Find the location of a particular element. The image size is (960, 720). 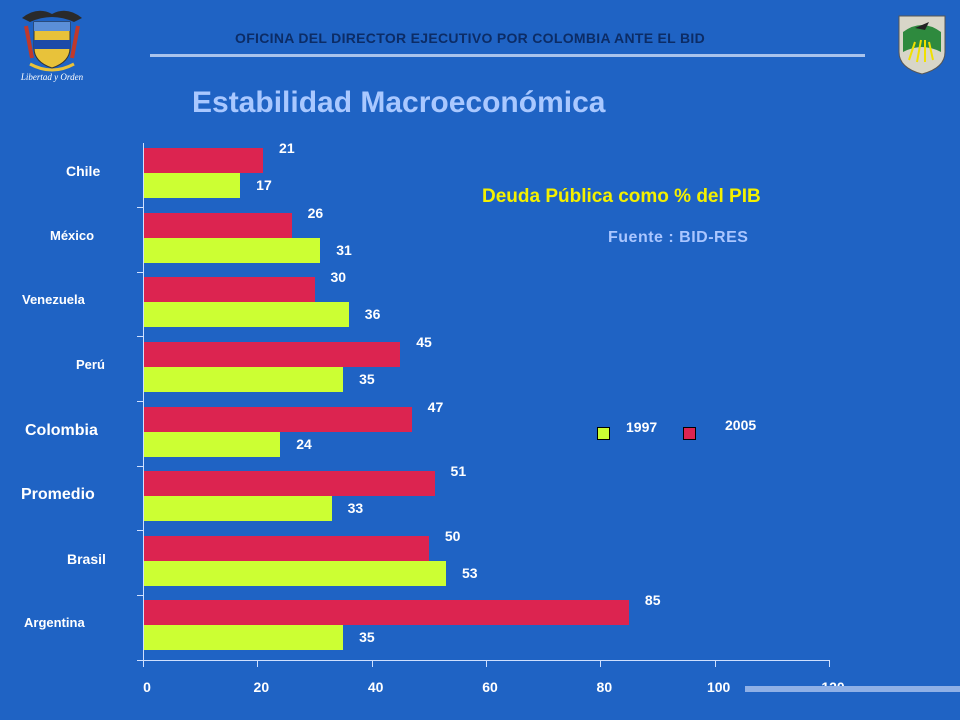

colombia-coat-of-arms-icon: Libertad y Orden is located at coordinates (52, 43).